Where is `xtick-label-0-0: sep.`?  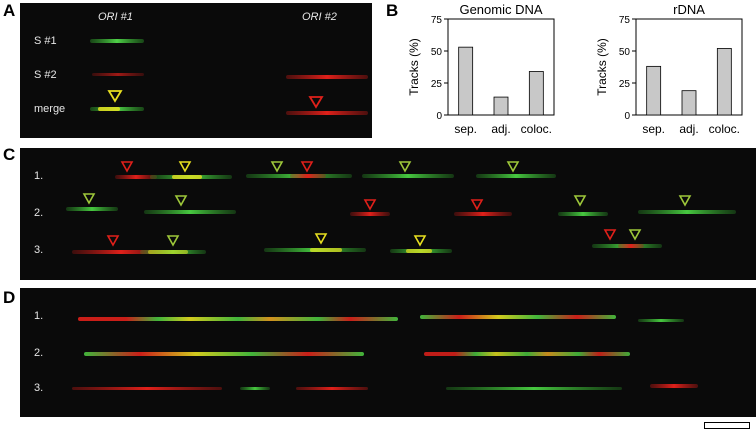
xtick-label-0-0: sep. is located at coordinates (465, 129).